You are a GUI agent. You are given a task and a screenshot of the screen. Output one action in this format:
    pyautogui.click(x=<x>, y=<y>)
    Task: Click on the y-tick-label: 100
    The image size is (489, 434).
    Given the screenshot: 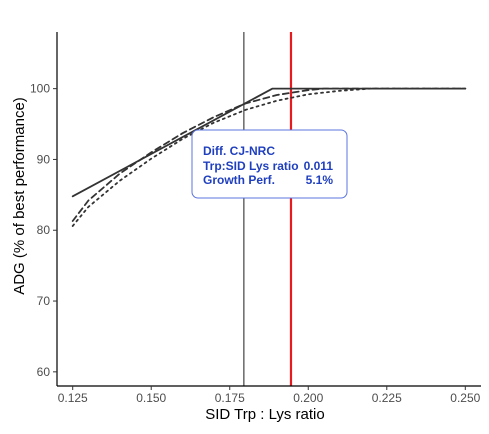 What is the action you would take?
    pyautogui.click(x=40, y=89)
    